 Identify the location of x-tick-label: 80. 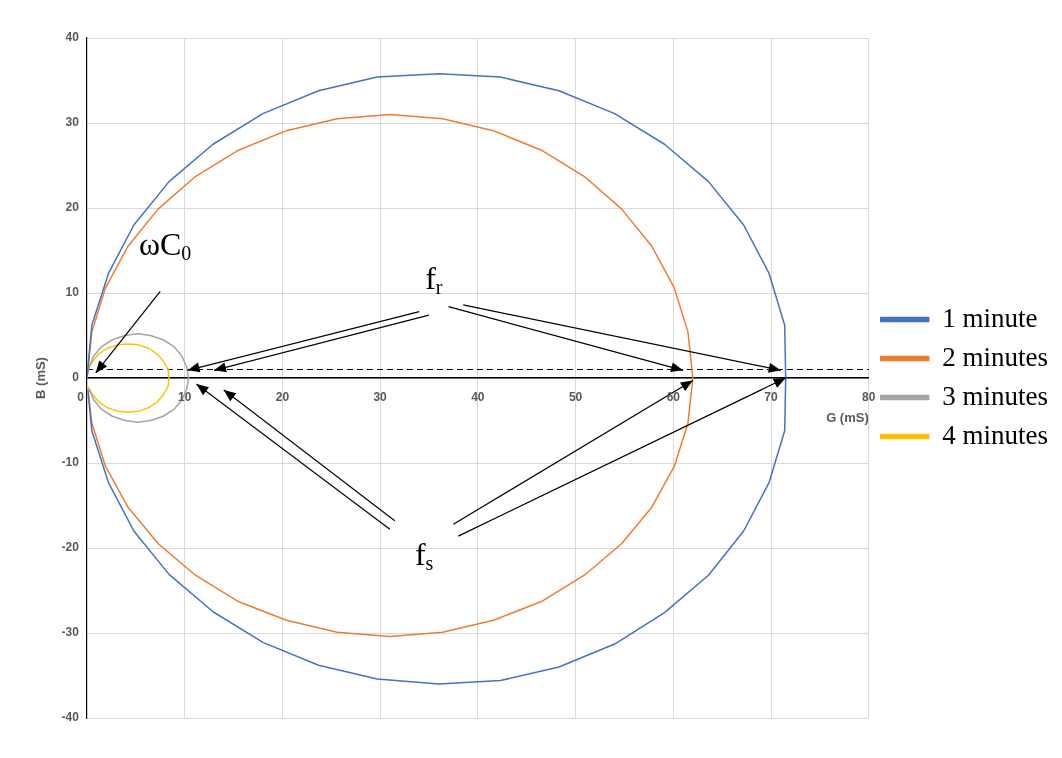
(869, 397).